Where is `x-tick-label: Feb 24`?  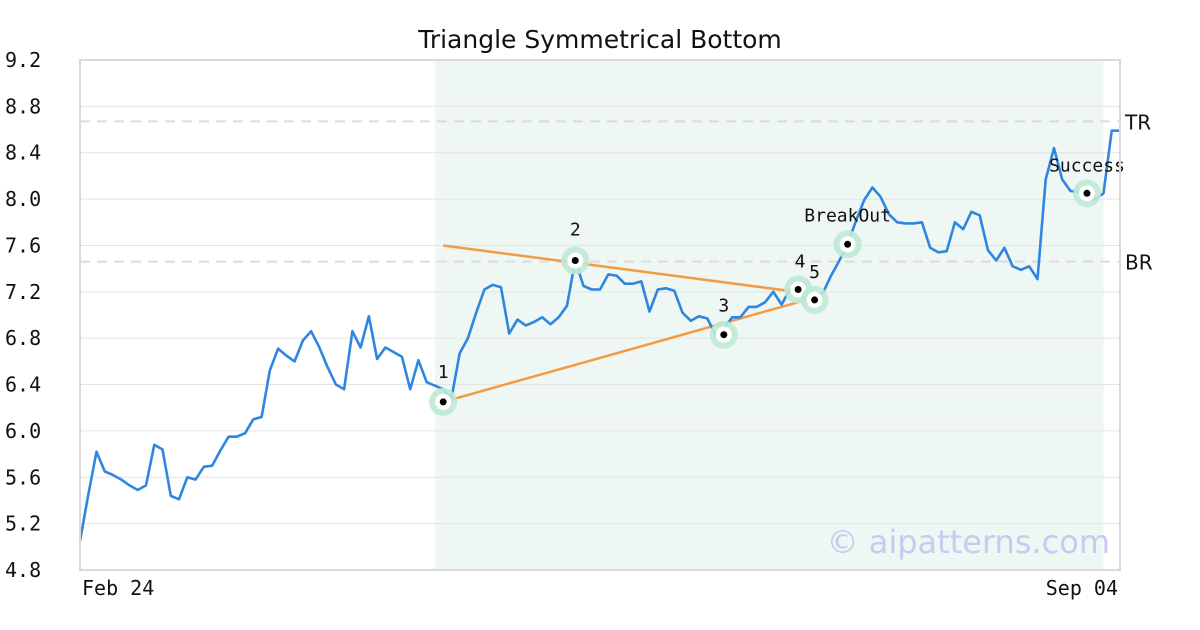 x-tick-label: Feb 24 is located at coordinates (118, 588).